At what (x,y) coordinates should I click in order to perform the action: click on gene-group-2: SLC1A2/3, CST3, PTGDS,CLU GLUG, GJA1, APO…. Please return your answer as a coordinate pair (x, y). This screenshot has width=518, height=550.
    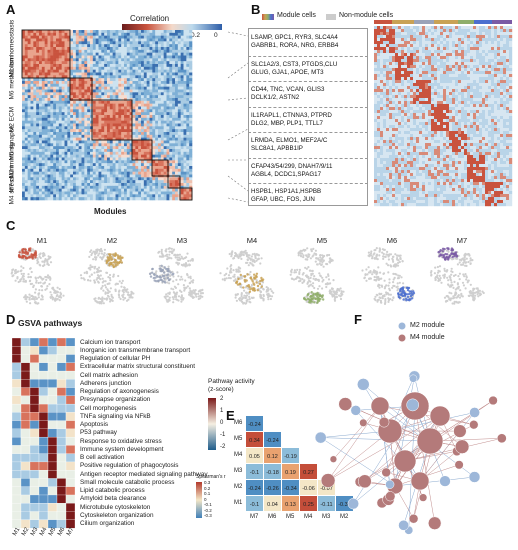
    Looking at the image, I should click on (308, 68).